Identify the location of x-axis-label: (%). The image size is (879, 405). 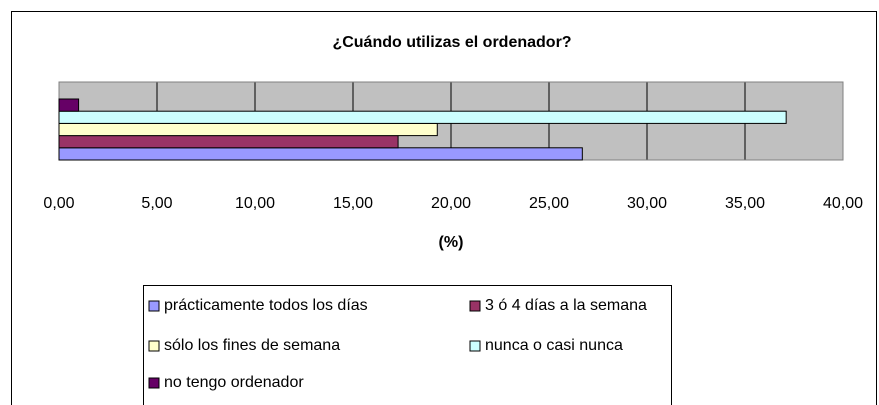
(451, 242).